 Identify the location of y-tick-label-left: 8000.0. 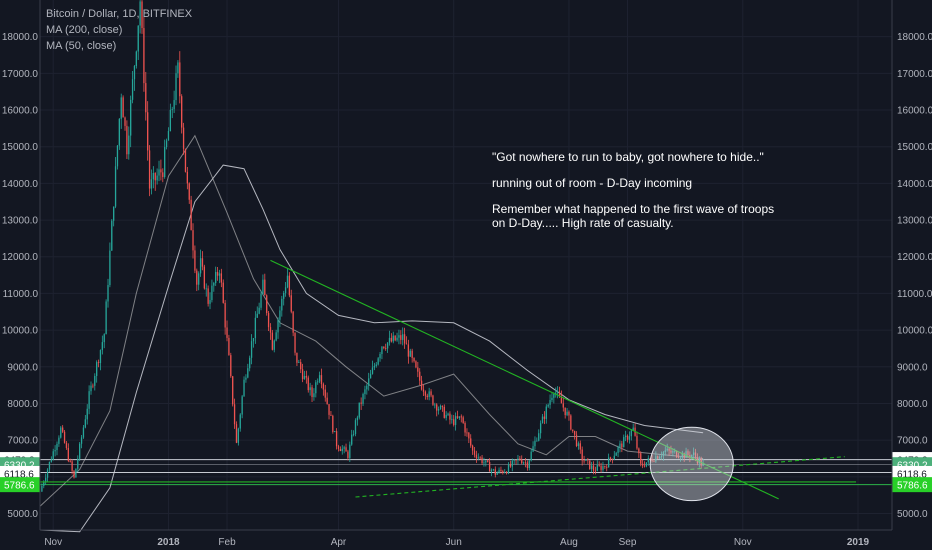
(22, 404).